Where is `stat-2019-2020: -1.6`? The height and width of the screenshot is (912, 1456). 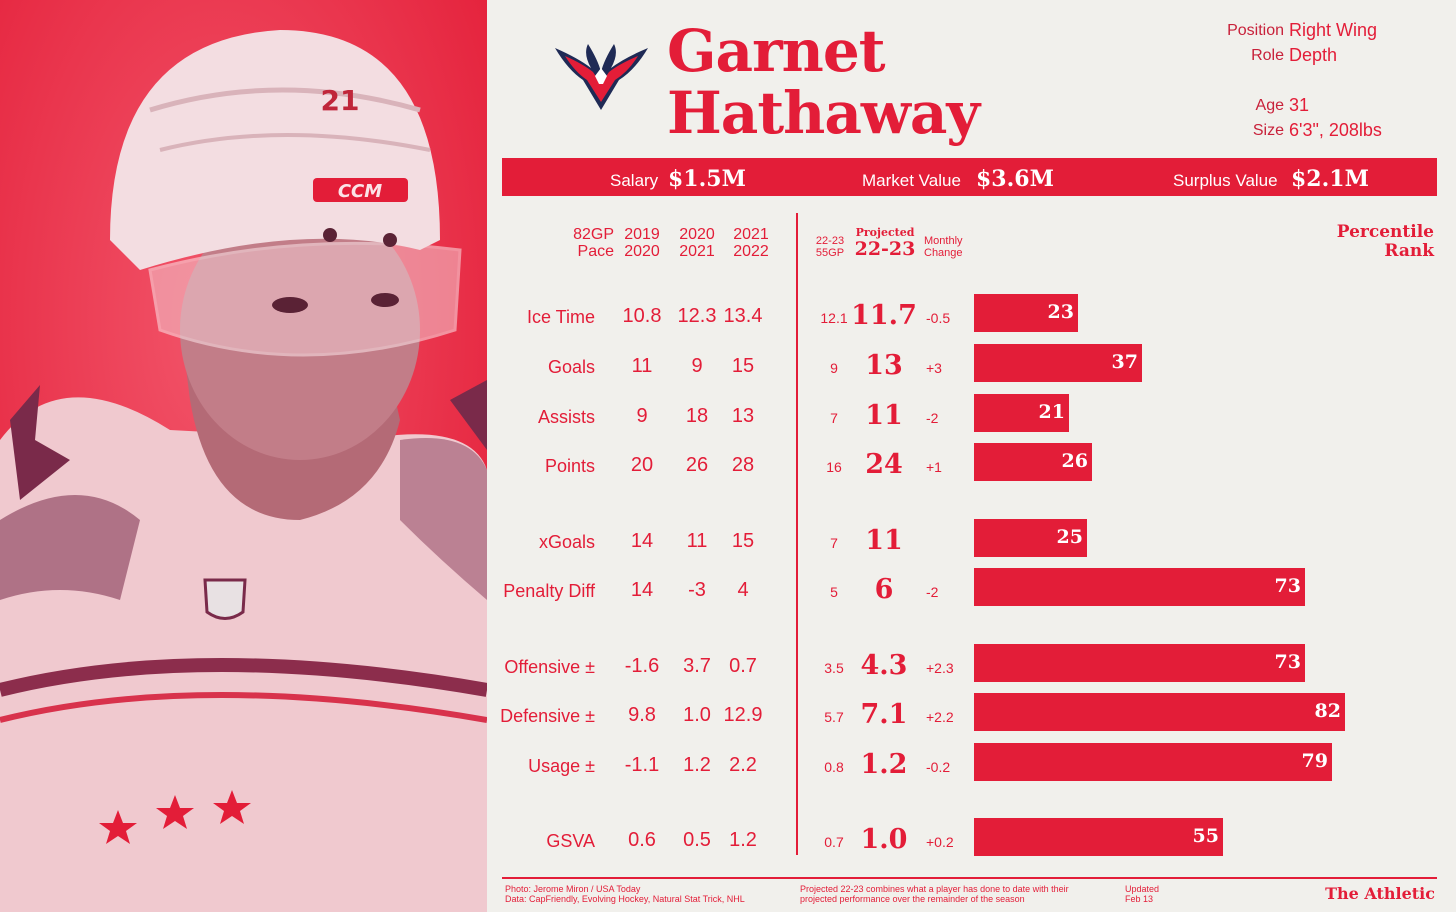
stat-2019-2020: -1.6 is located at coordinates (642, 666).